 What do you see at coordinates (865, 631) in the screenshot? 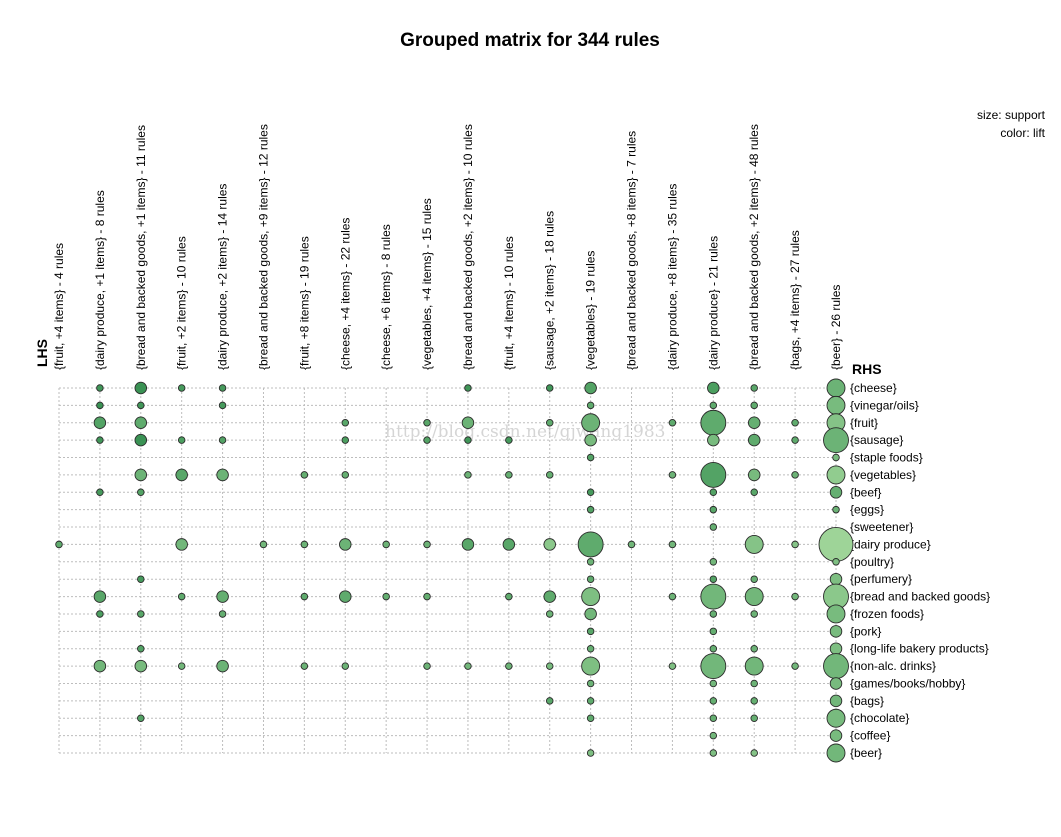
I see `rhs-item-label: {pork}` at bounding box center [865, 631].